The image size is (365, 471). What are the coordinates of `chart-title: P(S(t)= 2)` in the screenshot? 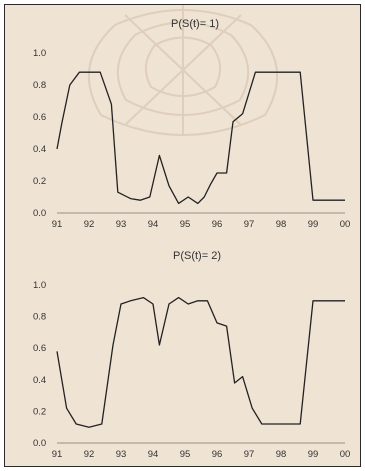 It's located at (197, 256).